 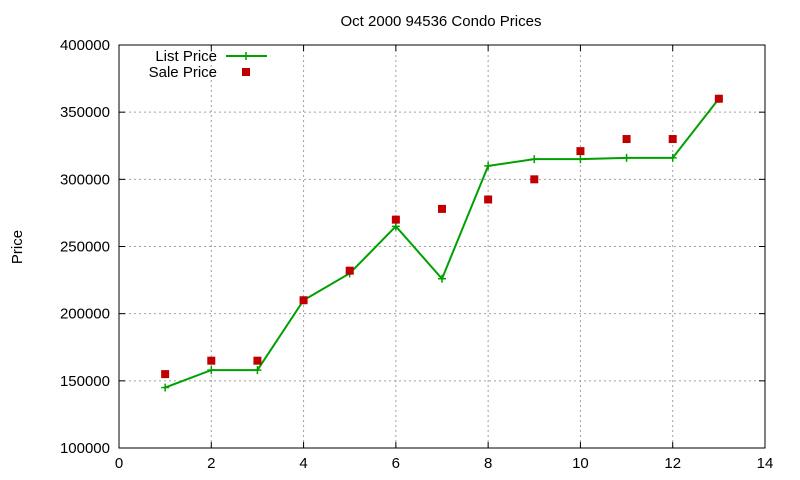 What do you see at coordinates (303, 463) in the screenshot?
I see `x-tick-label: 4` at bounding box center [303, 463].